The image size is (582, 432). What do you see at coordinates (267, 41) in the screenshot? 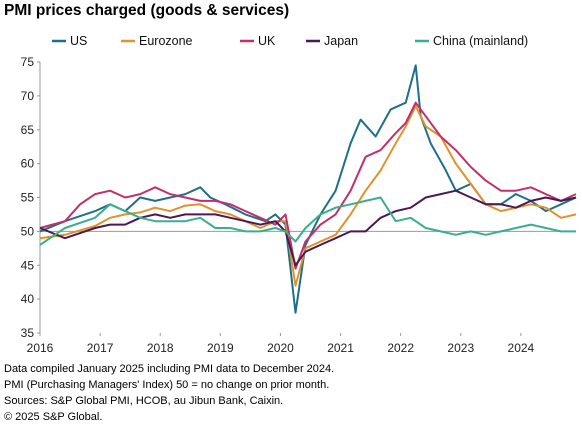
I see `legend-label-uk: UK` at bounding box center [267, 41].